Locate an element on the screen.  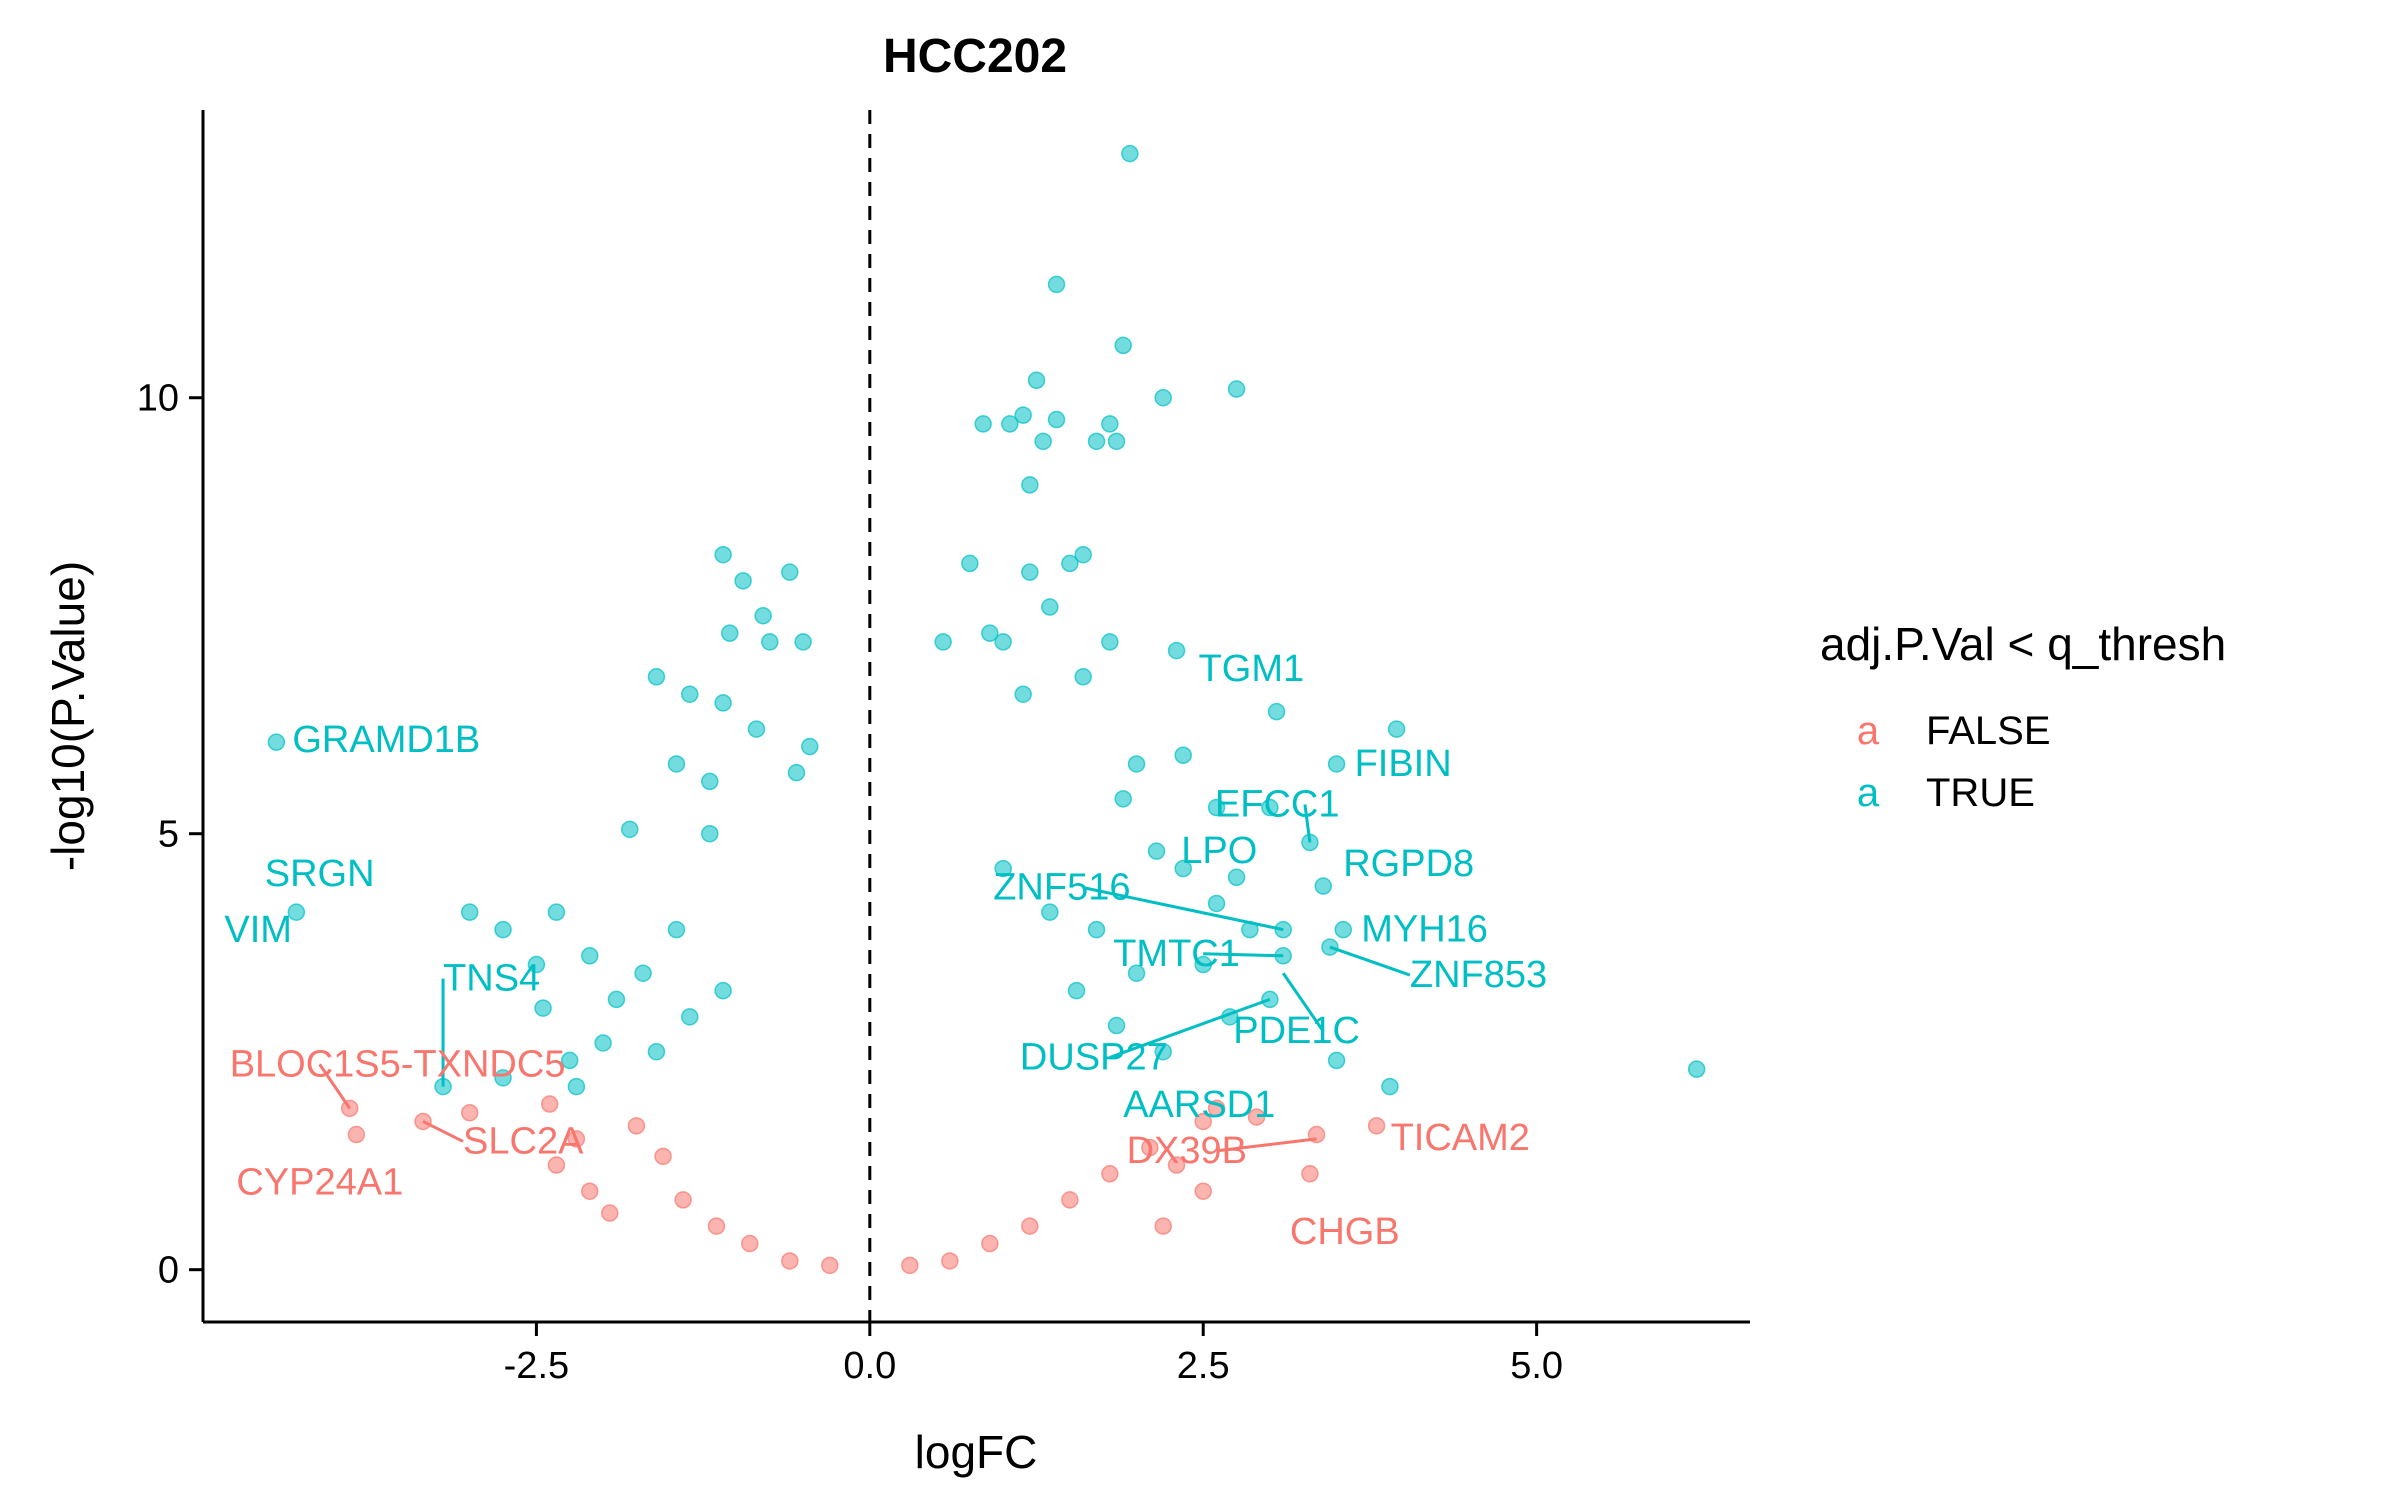
gene-label: MYH16 is located at coordinates (1424, 930).